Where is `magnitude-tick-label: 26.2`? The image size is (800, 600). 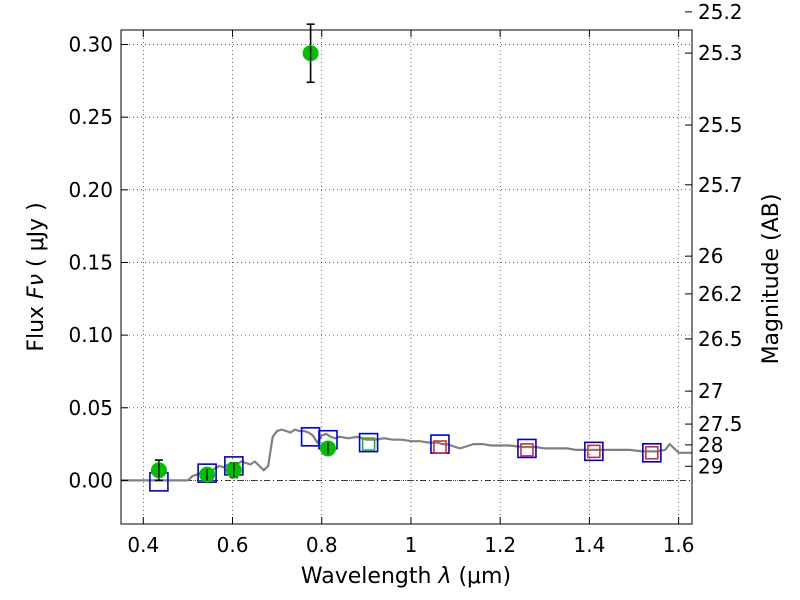 magnitude-tick-label: 26.2 is located at coordinates (720, 294).